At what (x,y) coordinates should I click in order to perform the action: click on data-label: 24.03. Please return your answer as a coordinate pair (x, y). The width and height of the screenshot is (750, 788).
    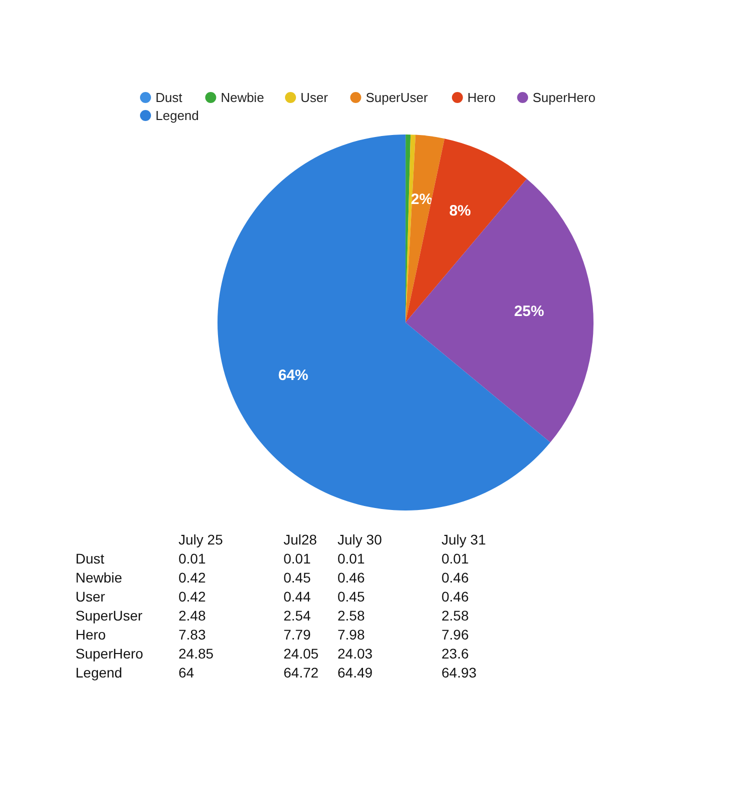
    Looking at the image, I should click on (355, 654).